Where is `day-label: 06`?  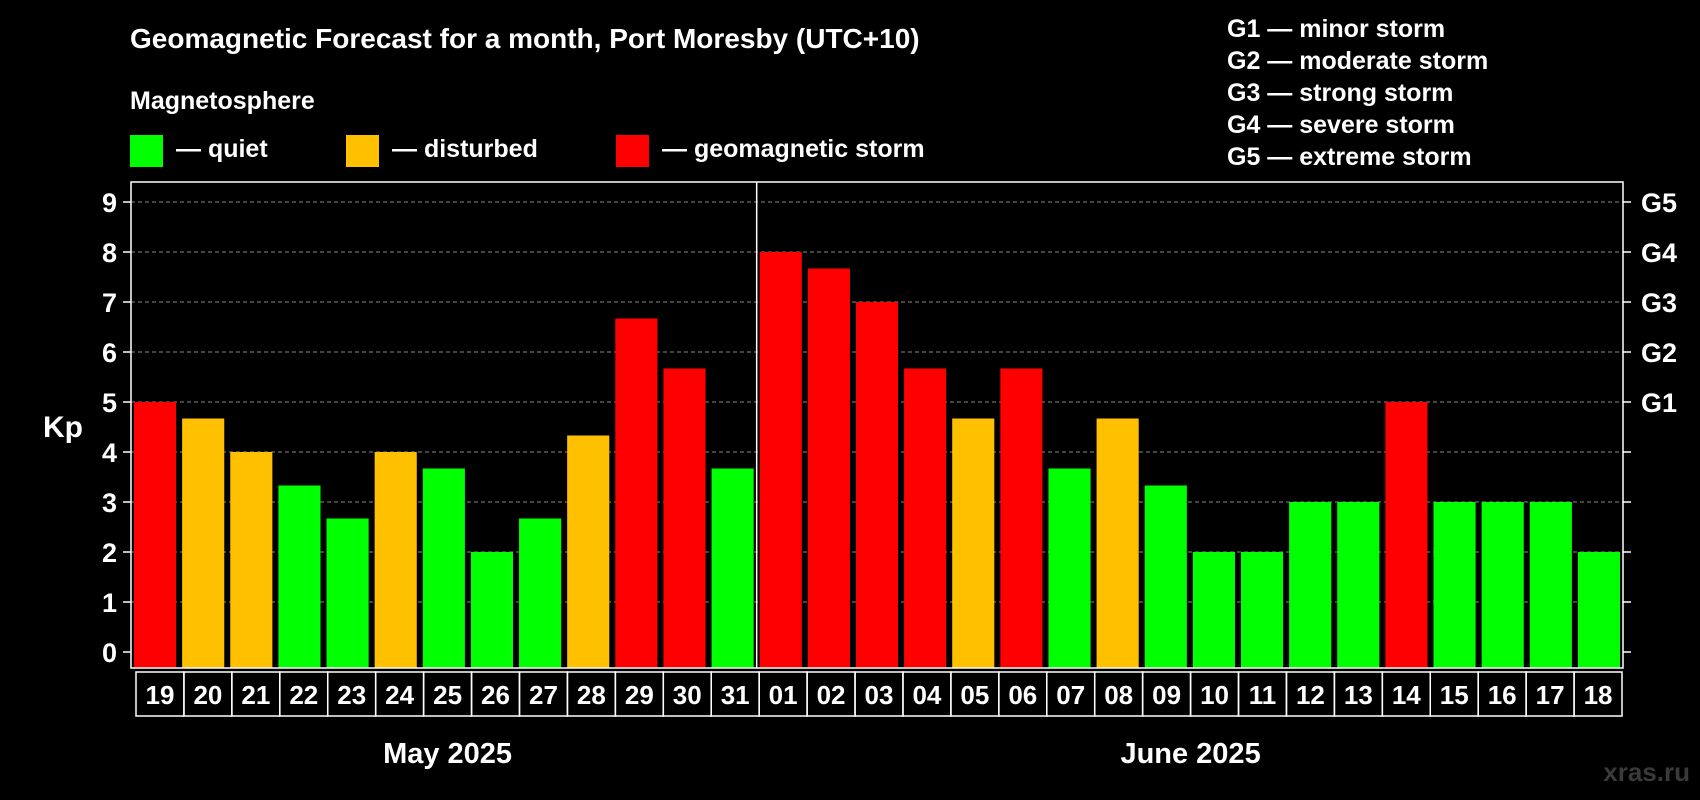 day-label: 06 is located at coordinates (1022, 695).